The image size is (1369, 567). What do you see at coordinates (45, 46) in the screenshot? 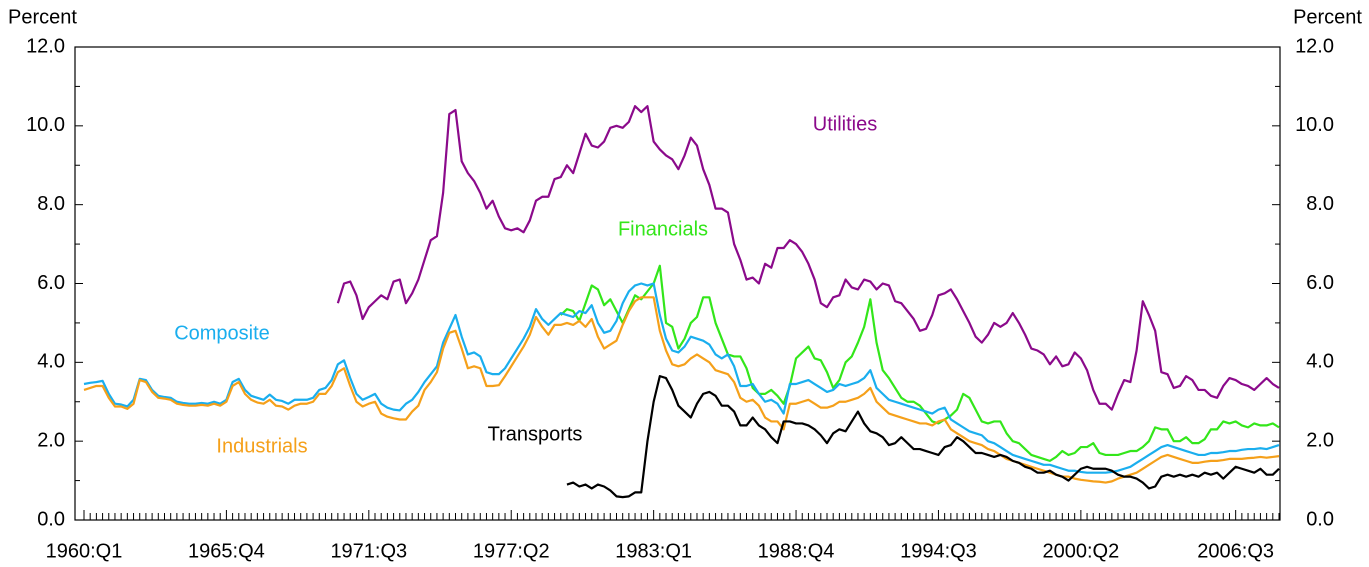
I see `y-tick-label: 12.0` at bounding box center [45, 46].